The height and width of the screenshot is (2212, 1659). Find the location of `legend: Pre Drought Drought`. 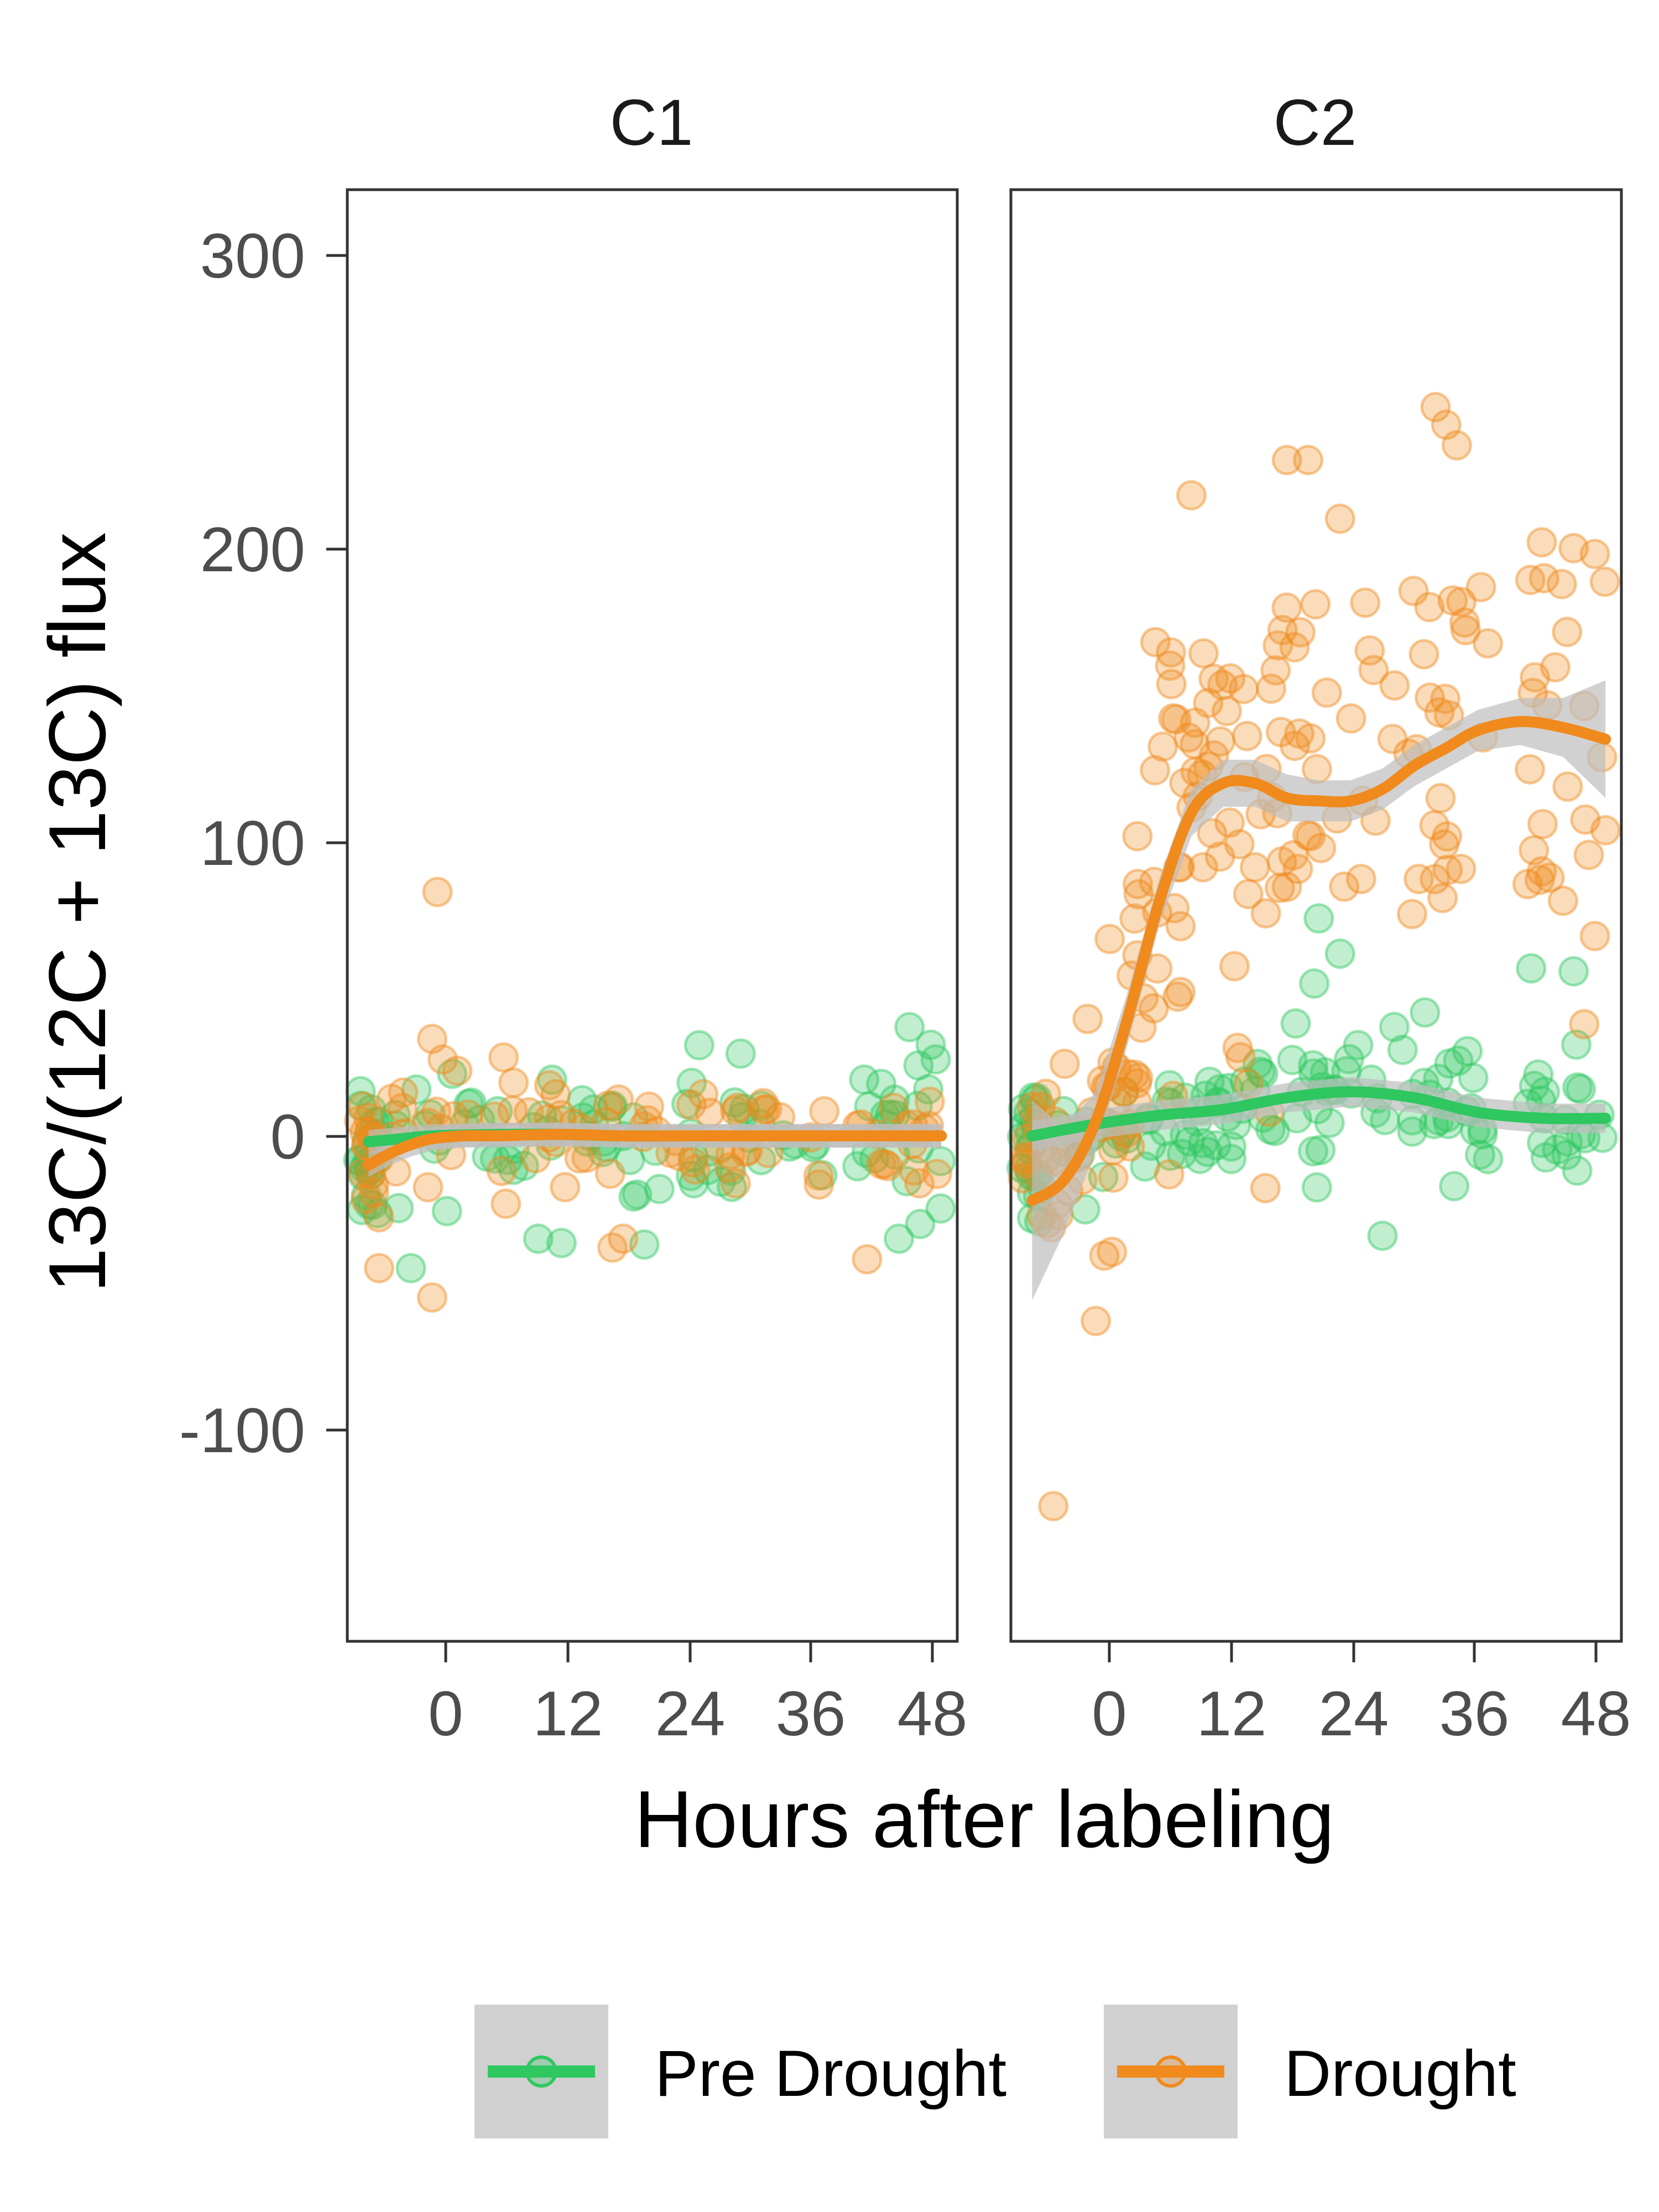

legend: Pre Drought Drought is located at coordinates (995, 2072).